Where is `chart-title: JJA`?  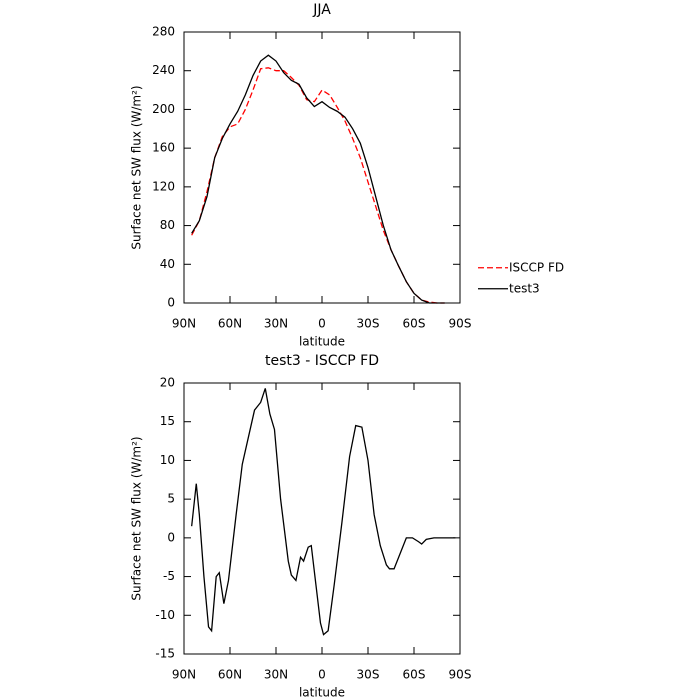 chart-title: JJA is located at coordinates (321, 10).